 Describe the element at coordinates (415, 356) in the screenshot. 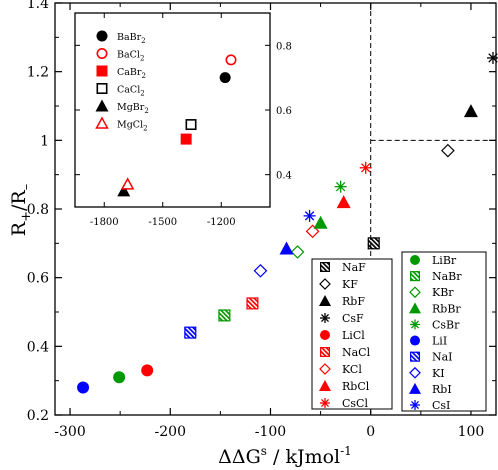

I see `legend-marker-nai` at that location.